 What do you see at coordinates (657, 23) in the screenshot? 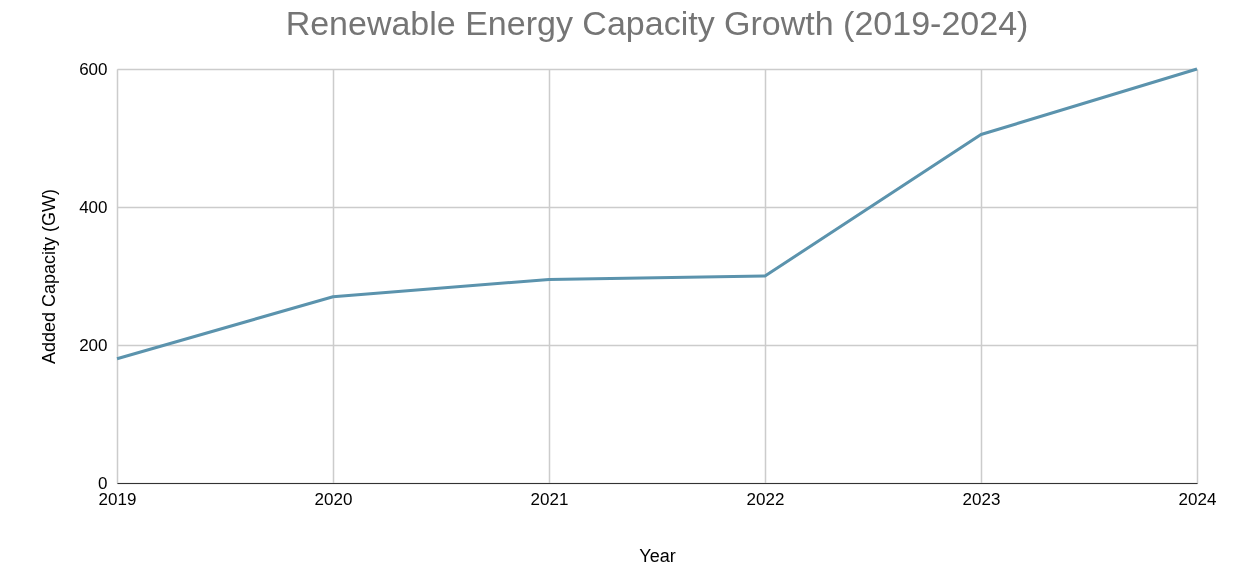
I see `chart-title: Renewable Energy Capacity Growth (2019-2024)` at bounding box center [657, 23].